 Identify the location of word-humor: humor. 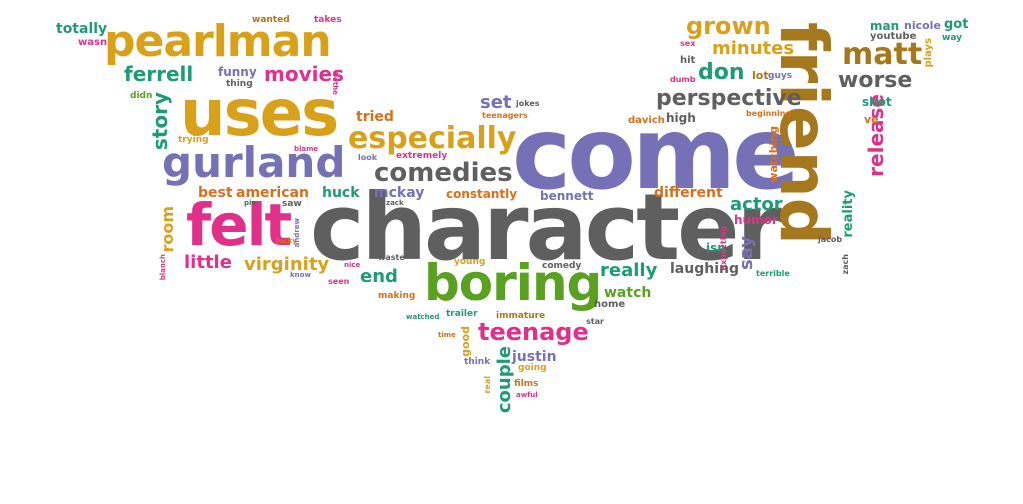
(756, 220).